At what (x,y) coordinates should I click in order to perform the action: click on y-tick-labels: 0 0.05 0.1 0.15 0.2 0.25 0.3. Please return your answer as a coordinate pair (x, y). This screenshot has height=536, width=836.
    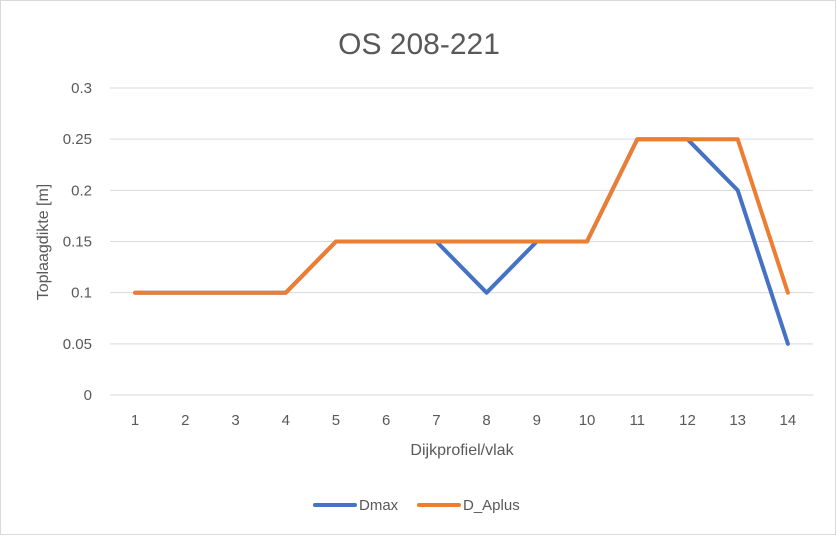
    Looking at the image, I should click on (77, 242).